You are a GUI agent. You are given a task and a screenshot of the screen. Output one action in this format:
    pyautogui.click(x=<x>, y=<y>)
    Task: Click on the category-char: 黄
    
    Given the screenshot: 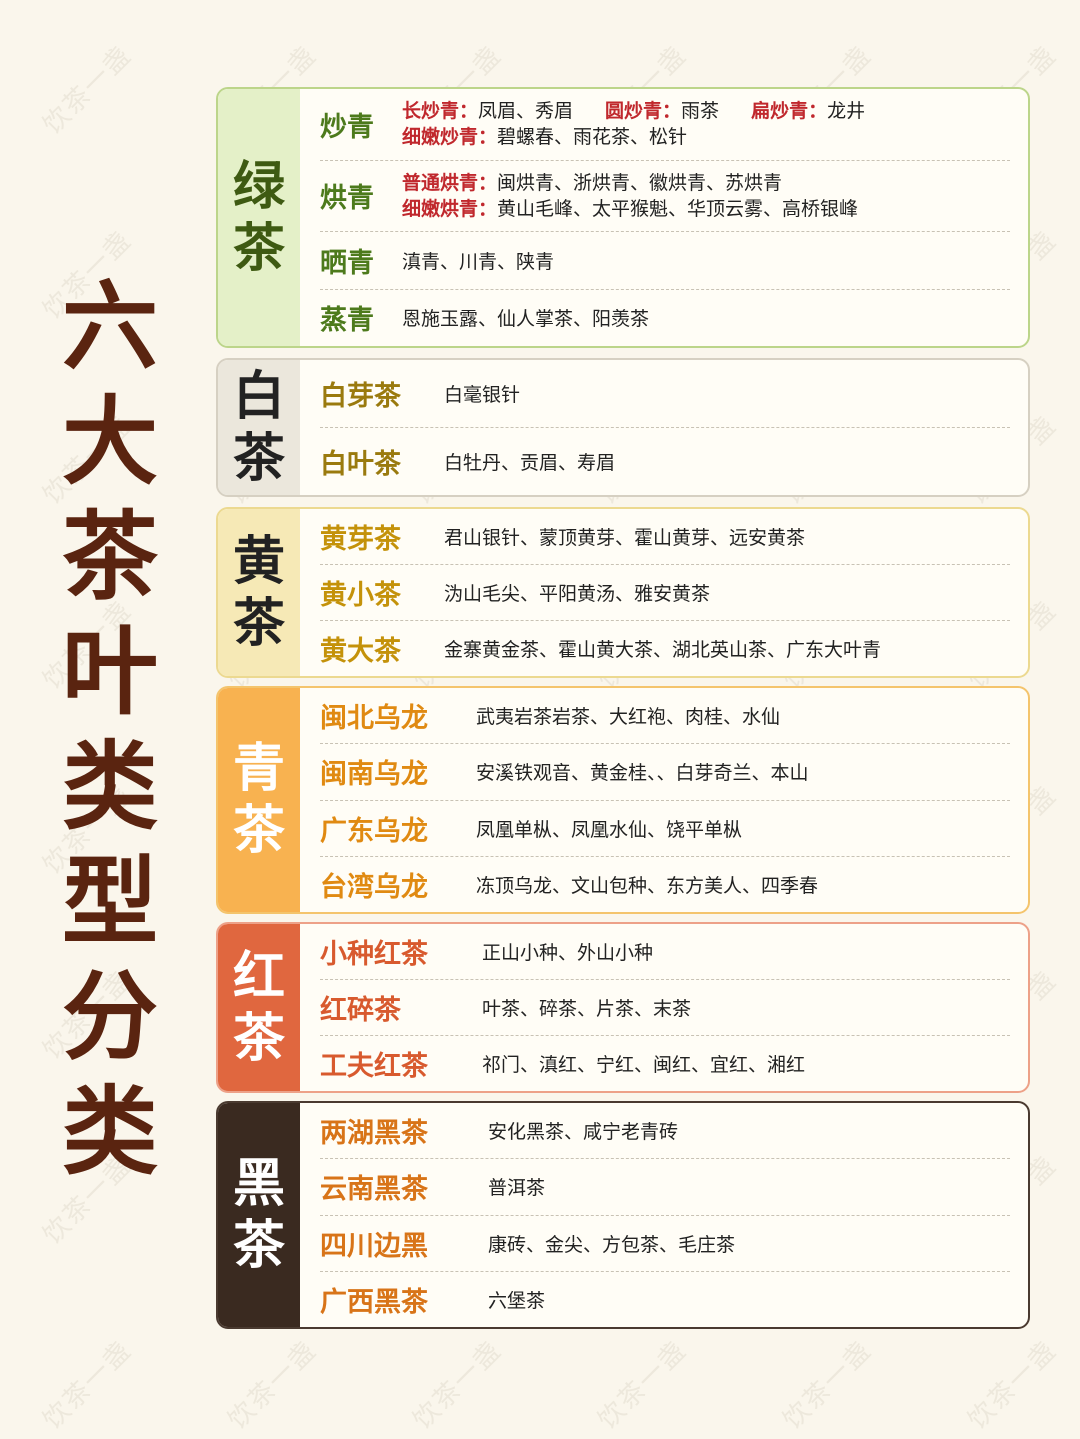 What is the action you would take?
    pyautogui.click(x=258, y=561)
    